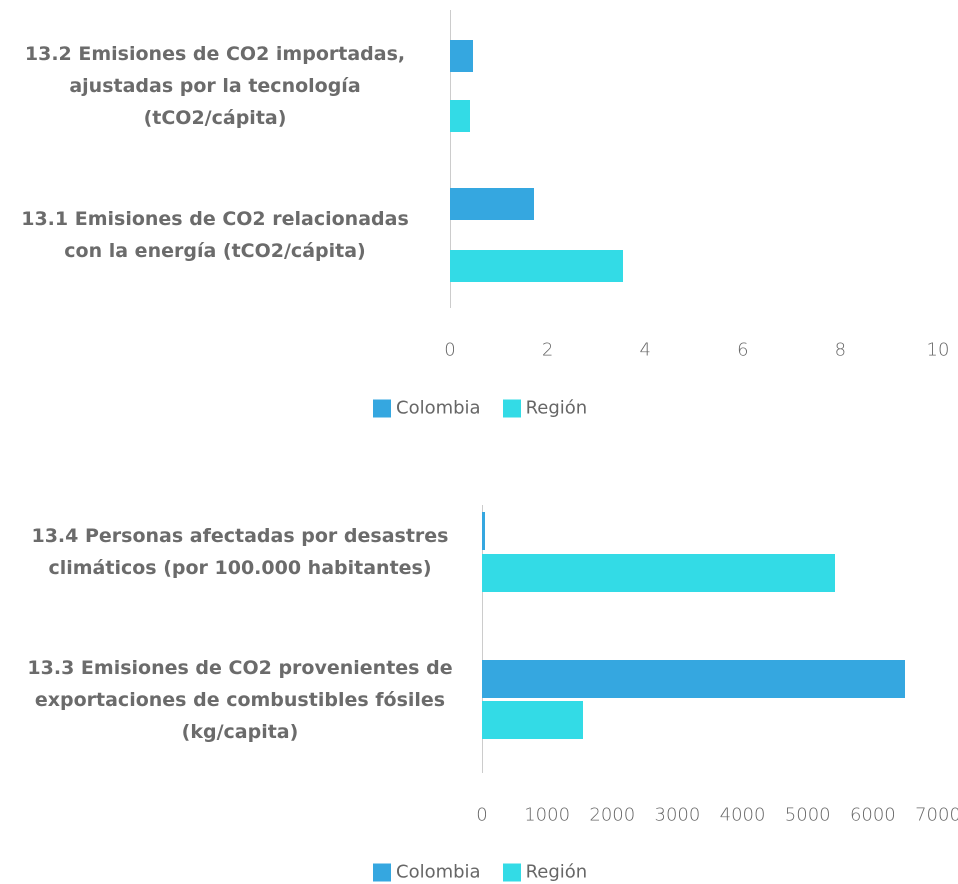 Image resolution: width=958 pixels, height=884 pixels. I want to click on x-tick-label: 5000, so click(807, 815).